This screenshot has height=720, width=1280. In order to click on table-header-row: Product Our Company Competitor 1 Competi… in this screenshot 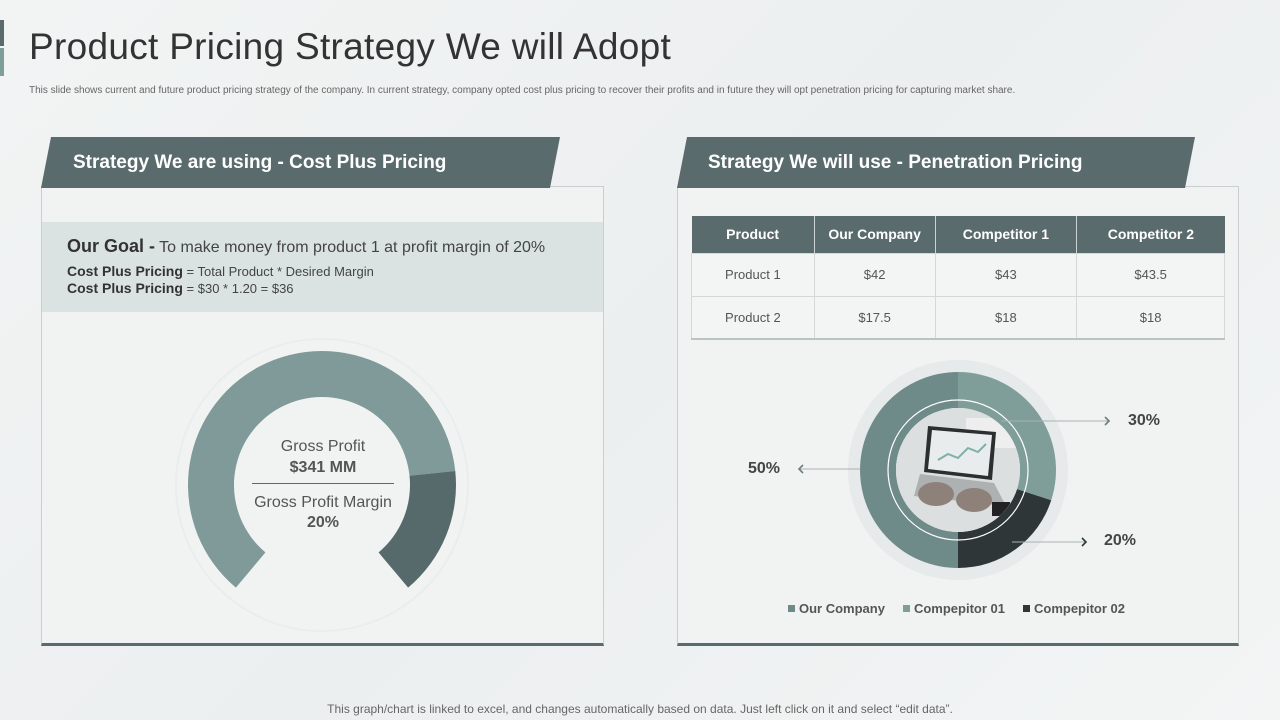, I will do `click(958, 234)`.